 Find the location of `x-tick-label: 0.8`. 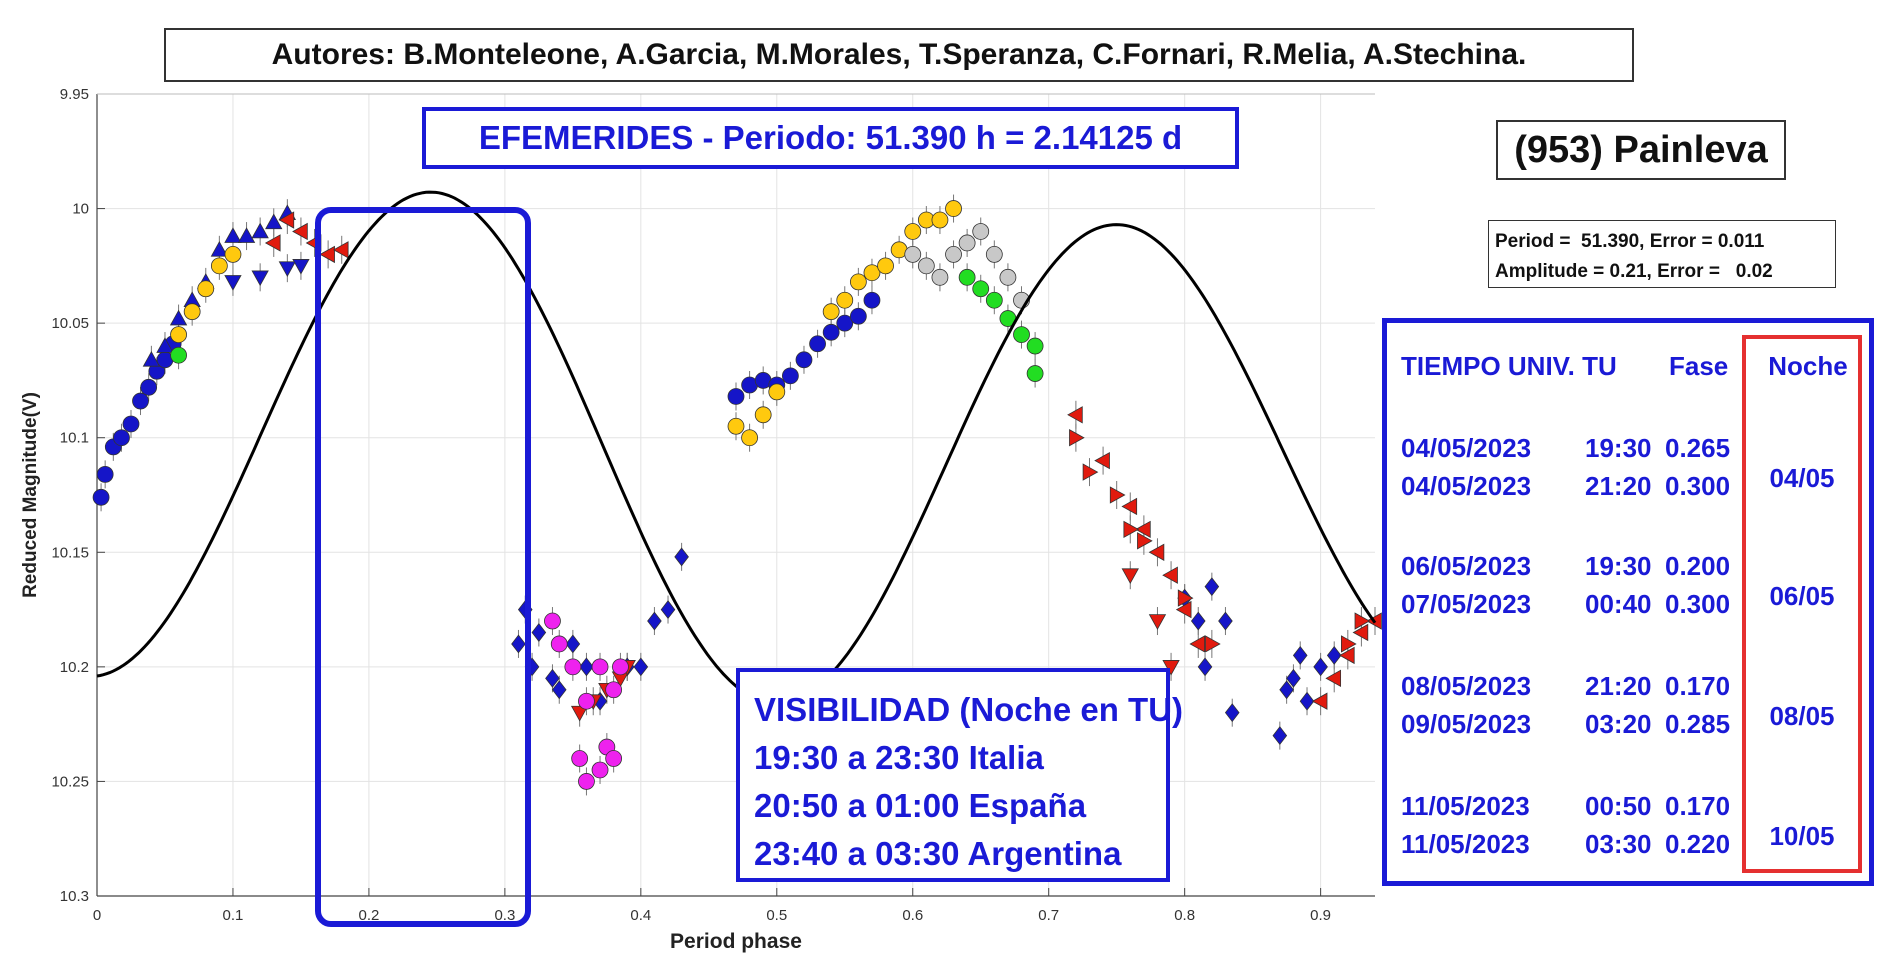

x-tick-label: 0.8 is located at coordinates (1184, 915).